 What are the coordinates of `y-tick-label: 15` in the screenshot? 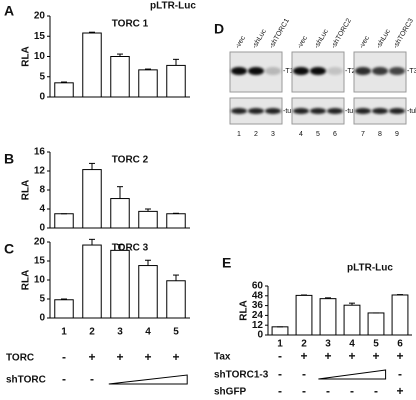 It's located at (40, 261).